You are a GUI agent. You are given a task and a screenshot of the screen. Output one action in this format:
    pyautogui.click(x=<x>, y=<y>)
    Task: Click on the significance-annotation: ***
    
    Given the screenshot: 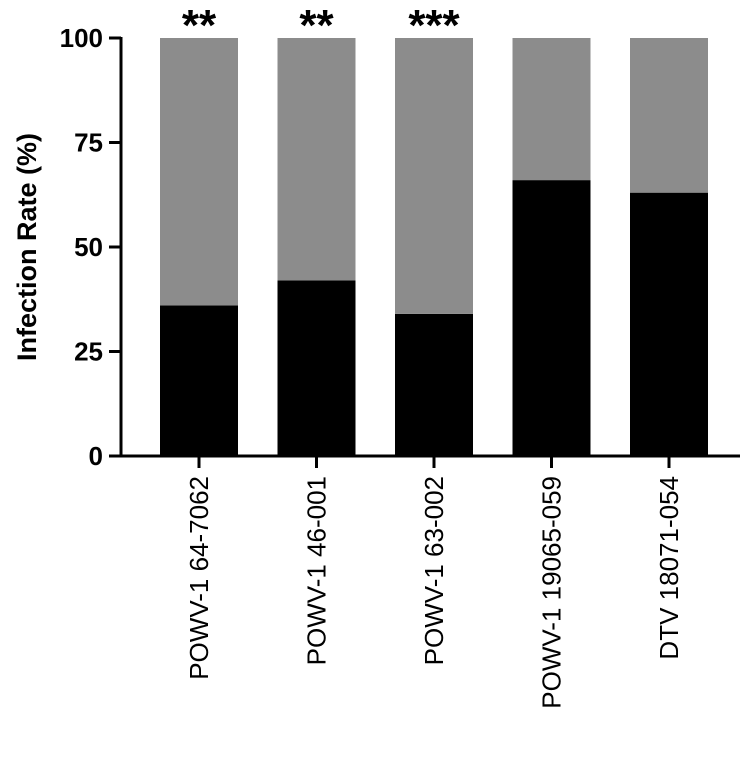 What is the action you would take?
    pyautogui.click(x=434, y=25)
    